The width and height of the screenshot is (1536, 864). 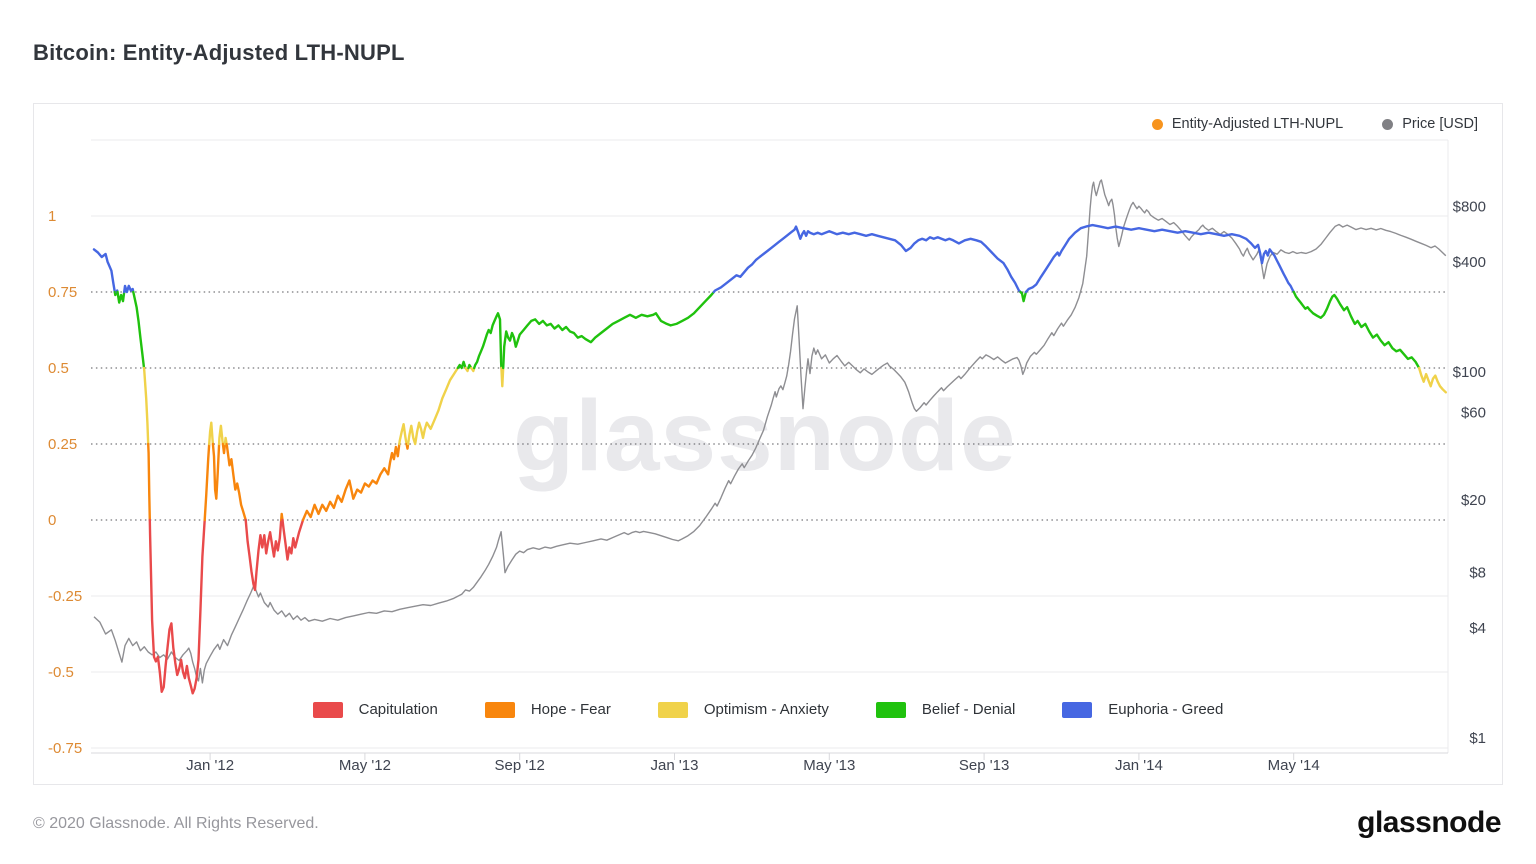 What do you see at coordinates (61, 672) in the screenshot?
I see `y-left-tick-label: -0.5` at bounding box center [61, 672].